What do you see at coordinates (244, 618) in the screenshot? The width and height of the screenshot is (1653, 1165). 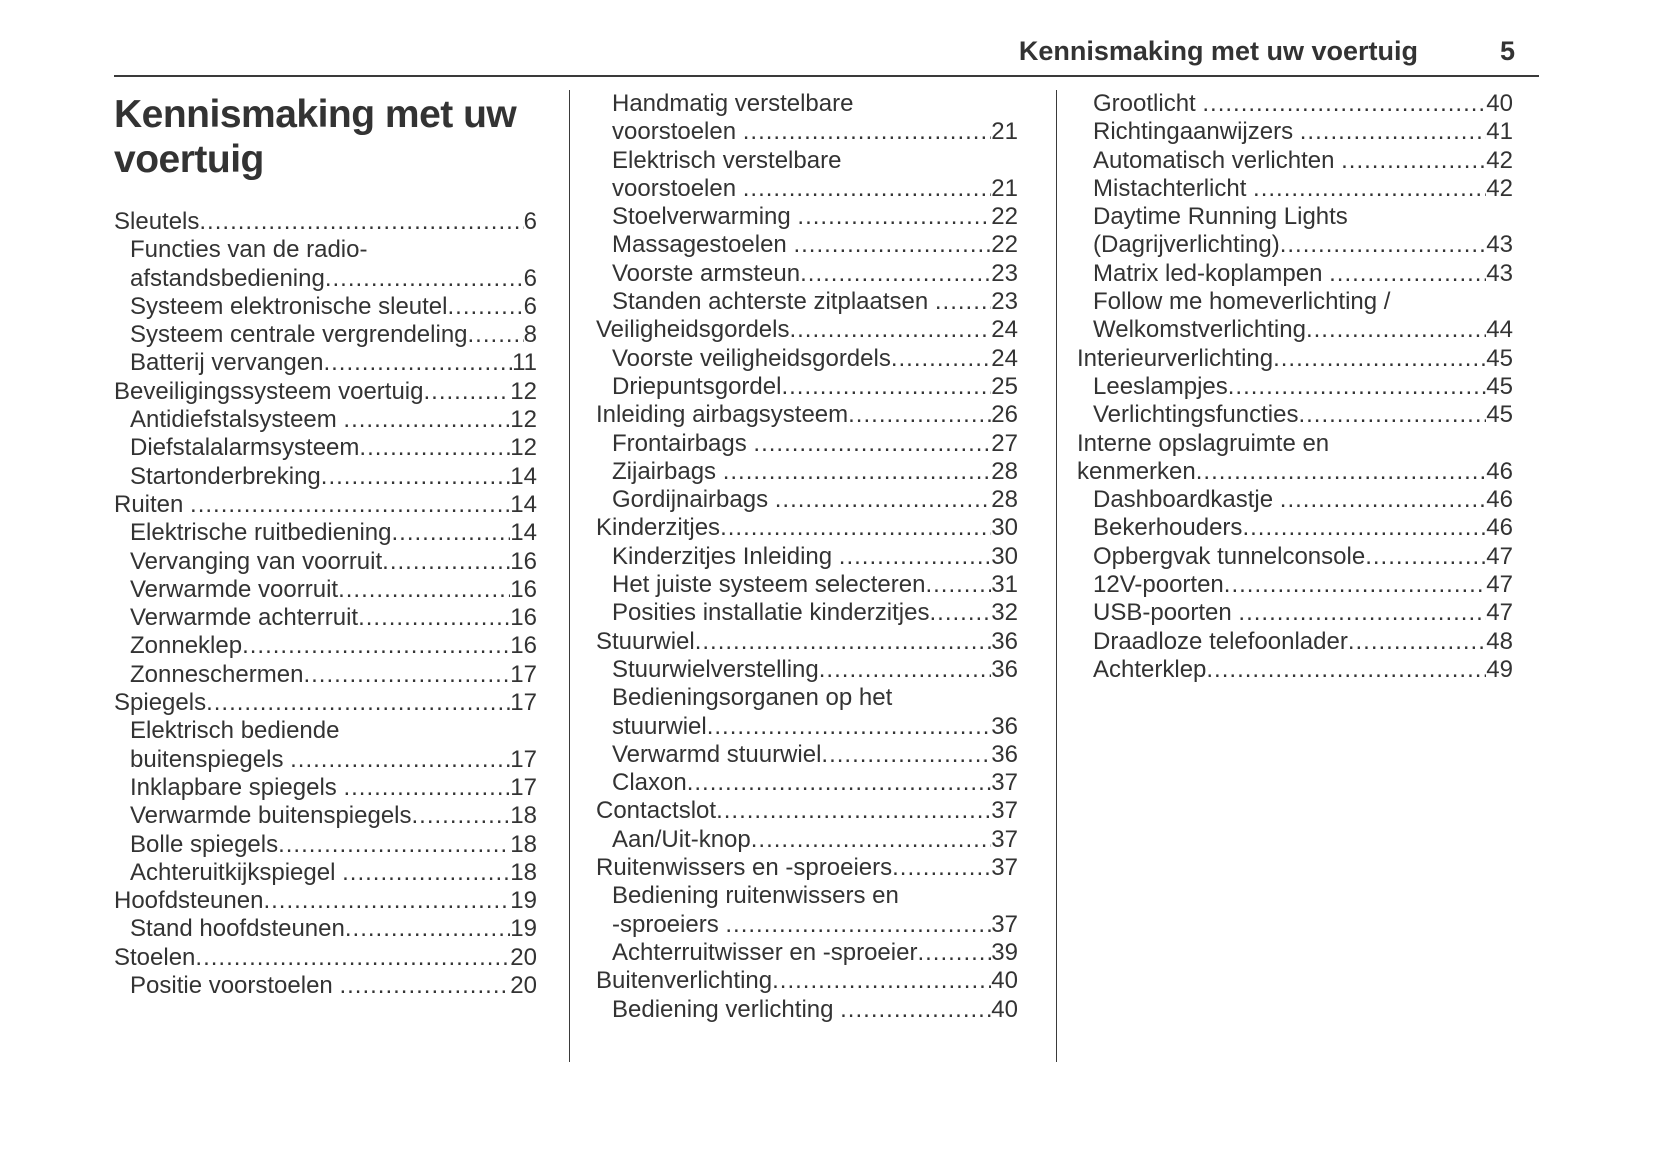 I see `toc-entry-text: Verwarmde achterruit` at bounding box center [244, 618].